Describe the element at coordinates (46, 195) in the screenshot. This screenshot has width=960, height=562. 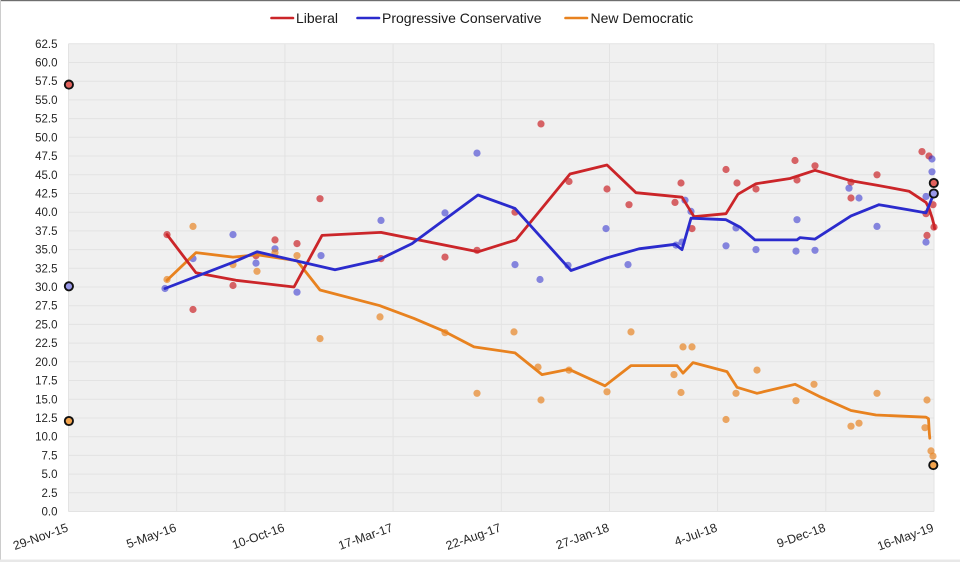
I see `svg-text: 42.5` at that location.